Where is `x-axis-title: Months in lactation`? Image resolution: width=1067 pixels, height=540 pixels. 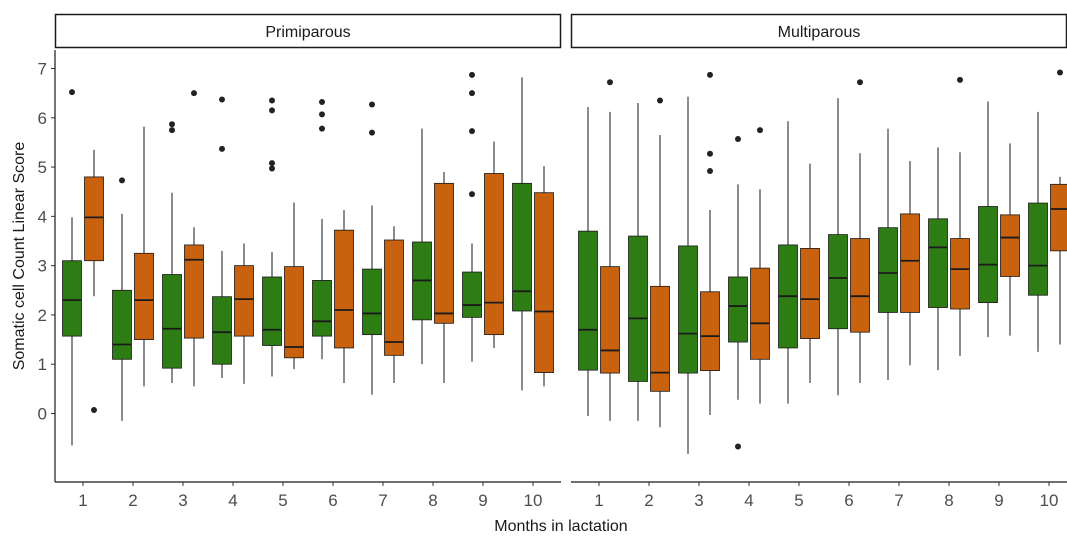 x-axis-title: Months in lactation is located at coordinates (560, 526).